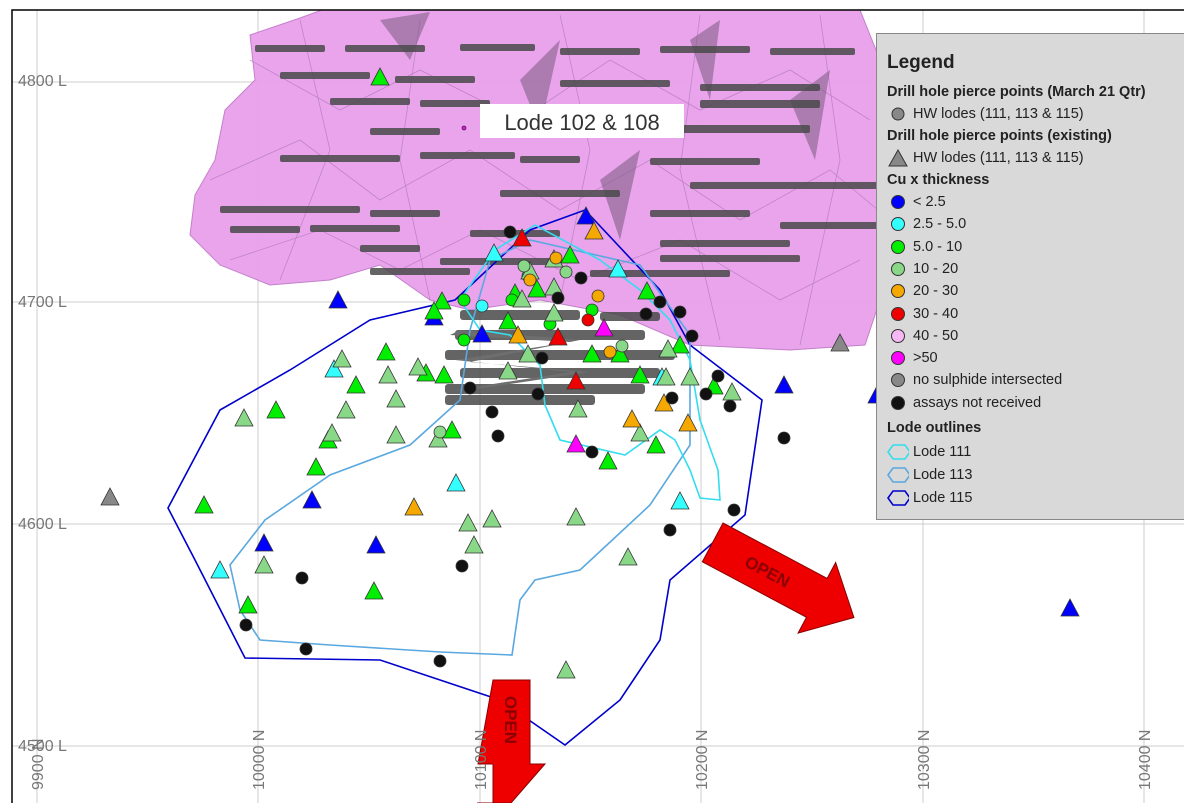 The width and height of the screenshot is (1184, 803). Describe the element at coordinates (924, 247) in the screenshot. I see `legend-item-cu: 5.0 - 10` at that location.